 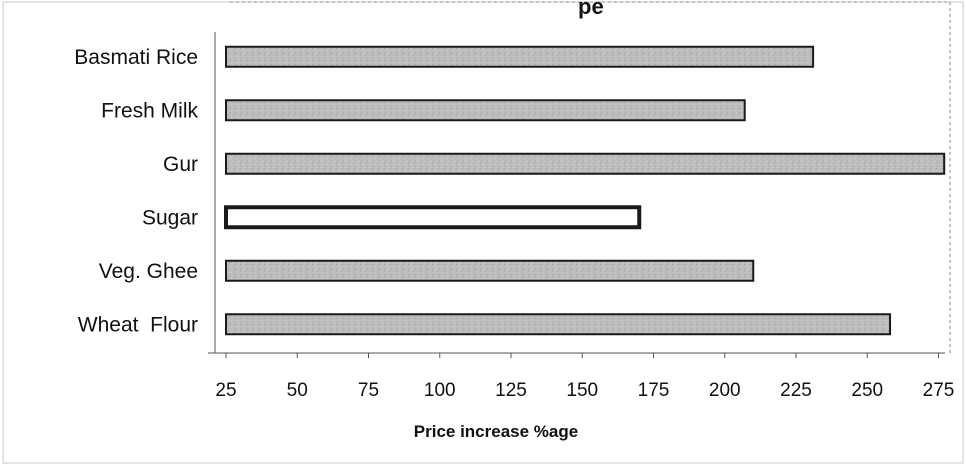 What do you see at coordinates (496, 431) in the screenshot?
I see `x-axis-title: Price increase %age` at bounding box center [496, 431].